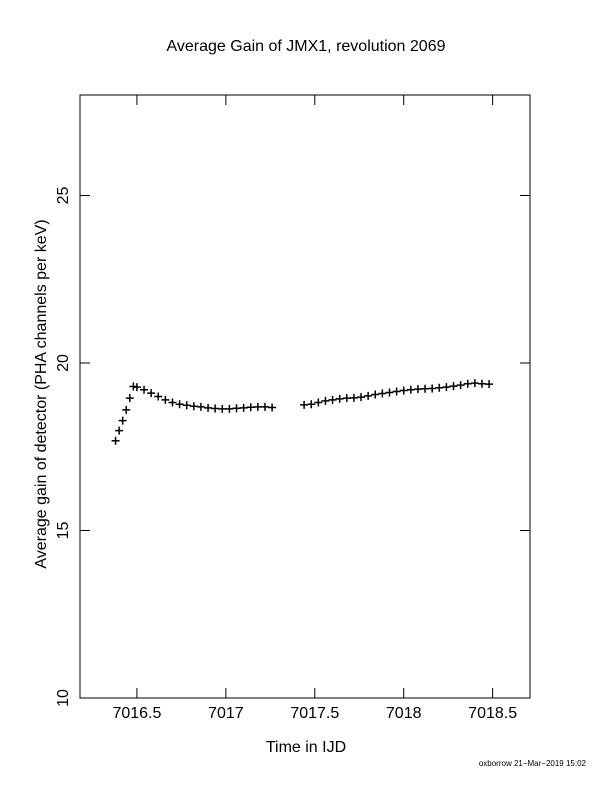 This screenshot has height=797, width=612. I want to click on chart-title: Average Gain of JMX1, revolution 2069, so click(306, 46).